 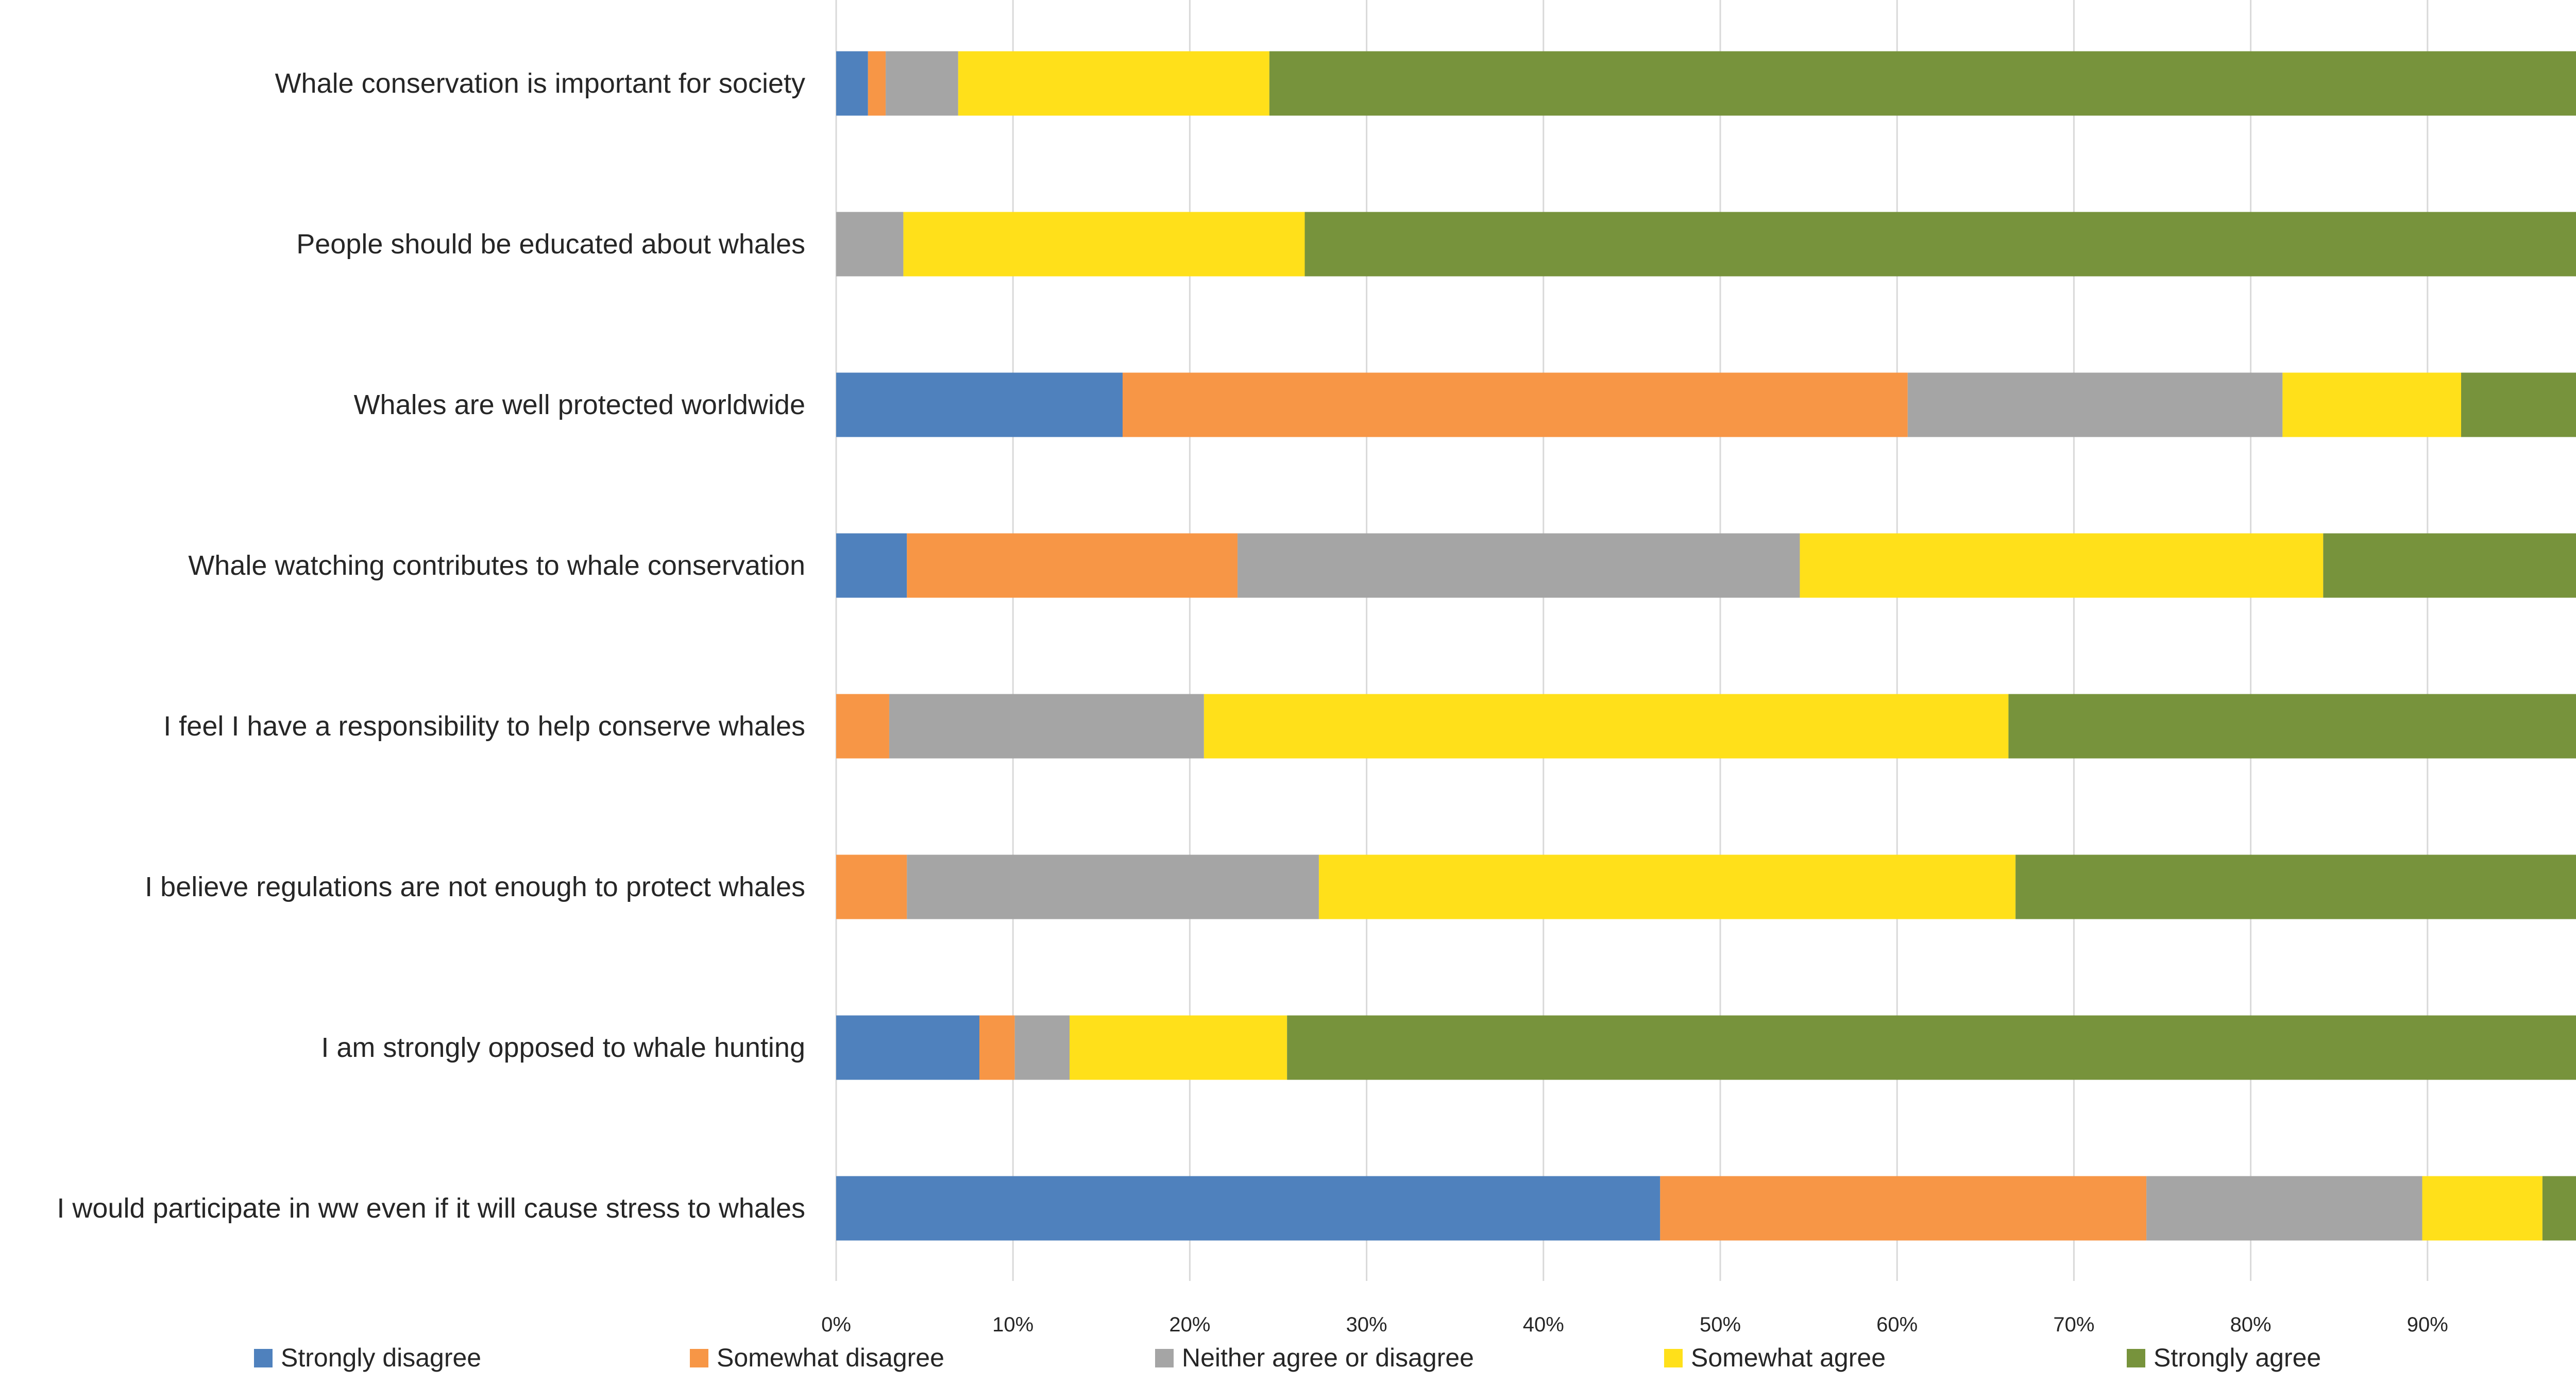 I want to click on x-tick-label: 20%, so click(x=1189, y=1324).